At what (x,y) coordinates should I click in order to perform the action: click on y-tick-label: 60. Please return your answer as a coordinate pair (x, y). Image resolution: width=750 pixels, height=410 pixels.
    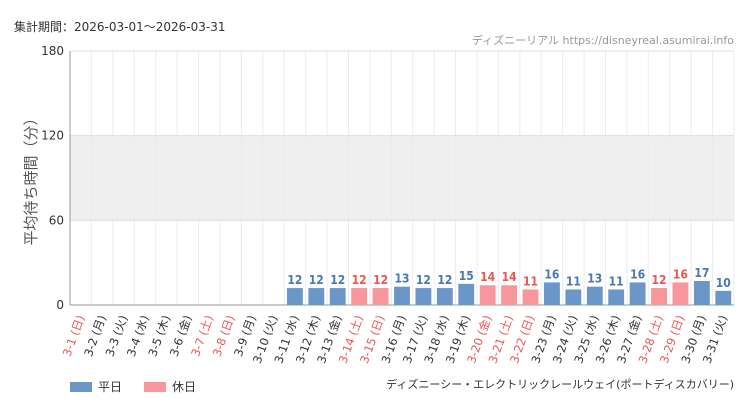
    Looking at the image, I should click on (56, 220).